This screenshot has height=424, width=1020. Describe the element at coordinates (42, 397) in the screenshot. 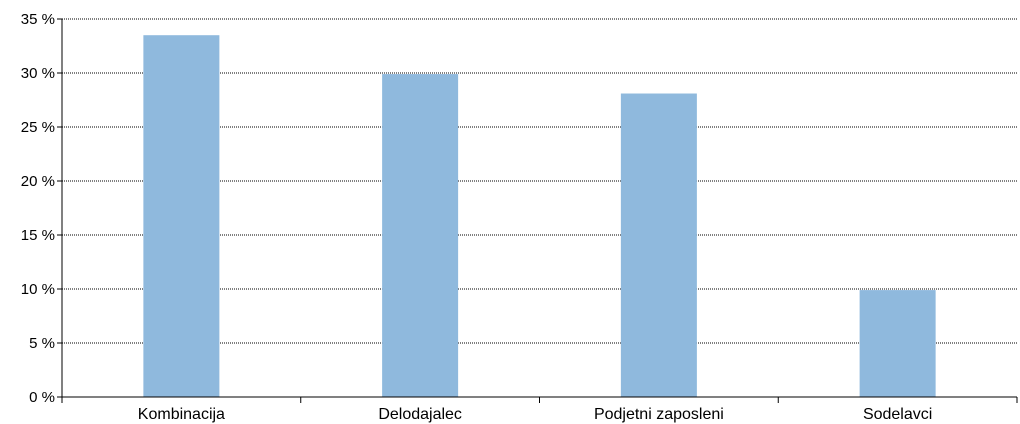

I see `y-tick-label: 0 %` at that location.